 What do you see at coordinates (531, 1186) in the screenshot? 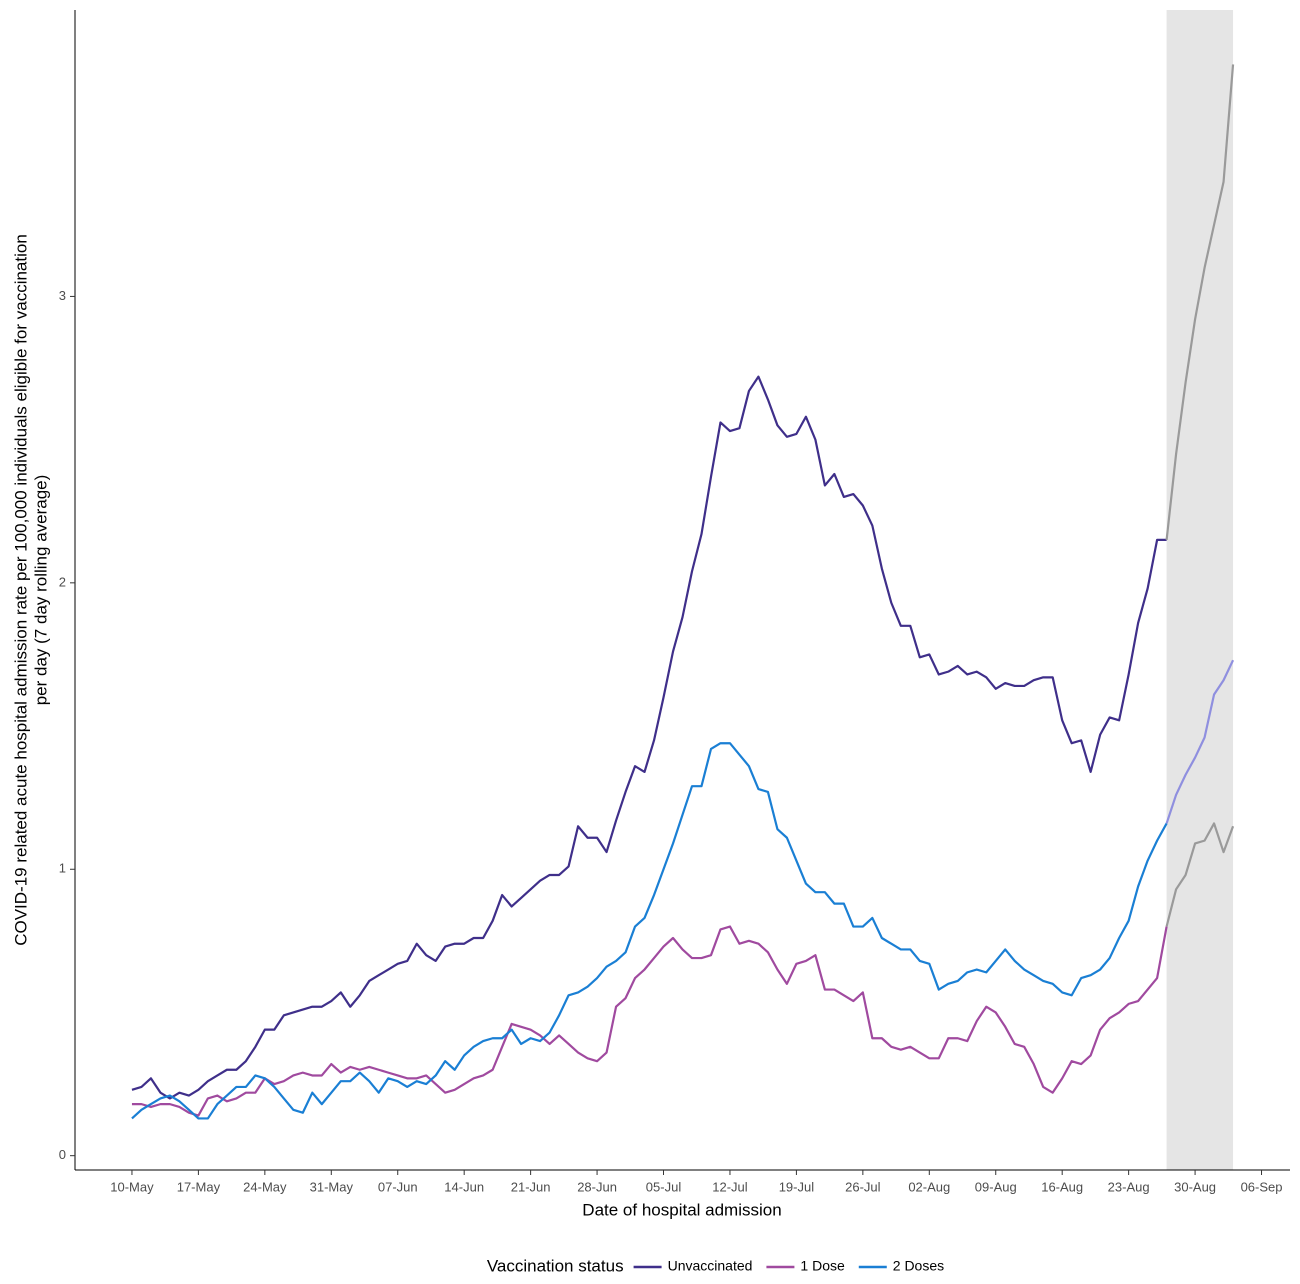
I see `x-tick-label: 21-Jun` at bounding box center [531, 1186].